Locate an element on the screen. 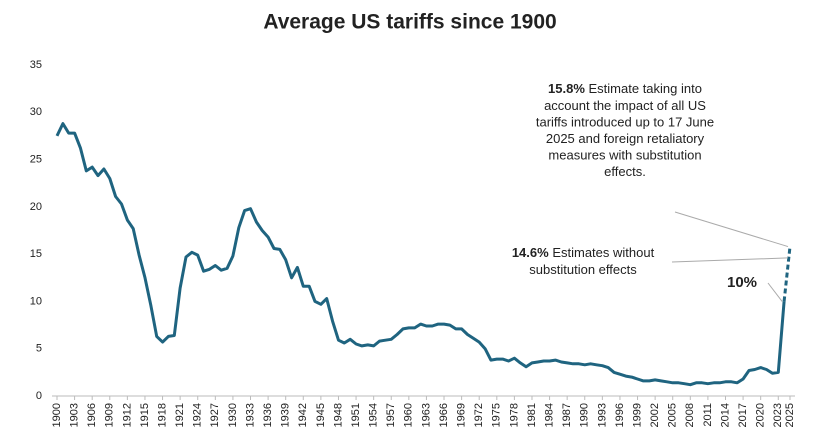  annotation-text: substitution effects is located at coordinates (583, 269).